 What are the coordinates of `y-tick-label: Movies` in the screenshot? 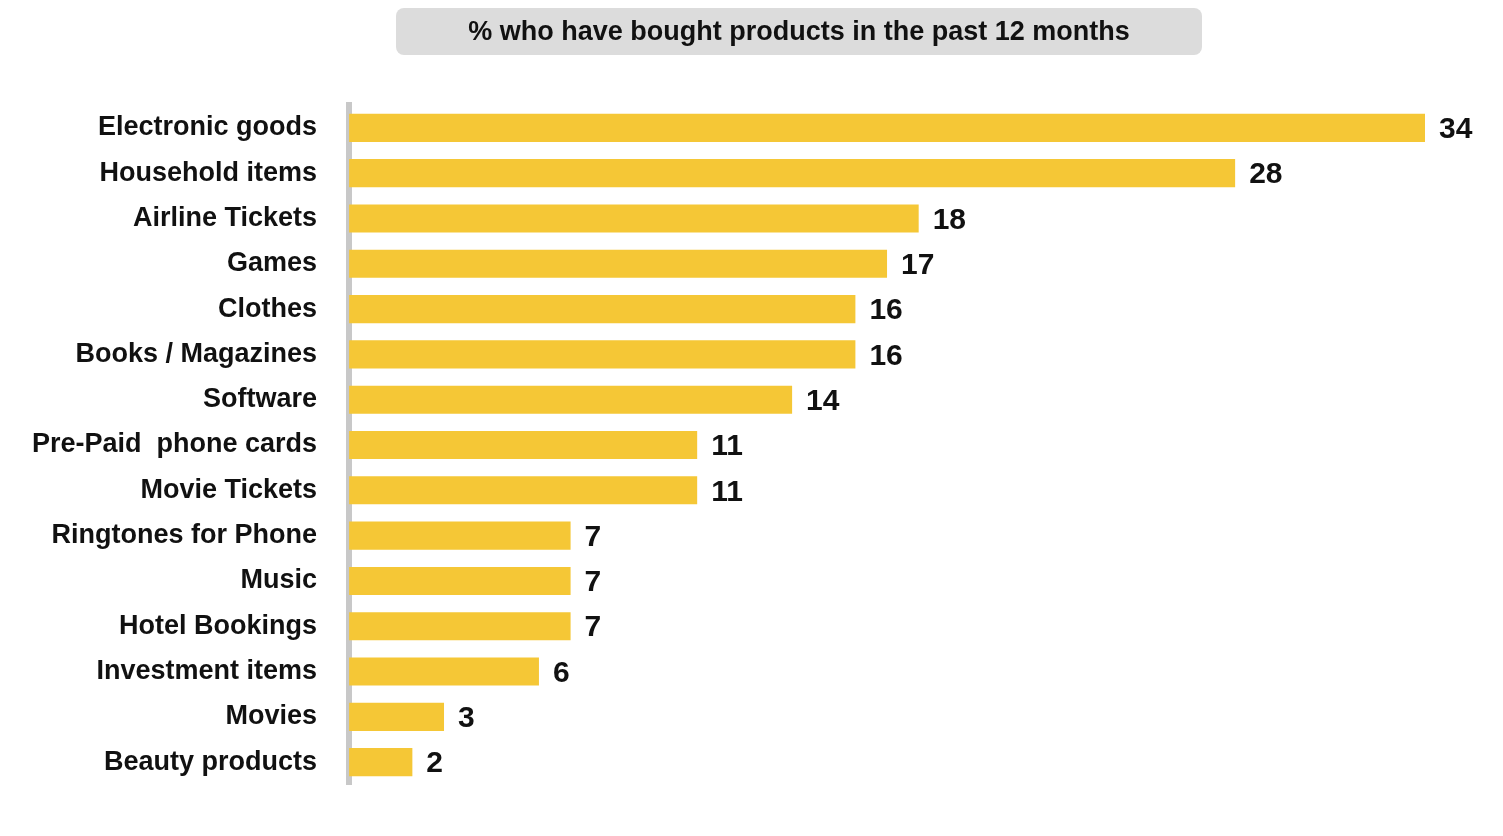 It's located at (271, 715).